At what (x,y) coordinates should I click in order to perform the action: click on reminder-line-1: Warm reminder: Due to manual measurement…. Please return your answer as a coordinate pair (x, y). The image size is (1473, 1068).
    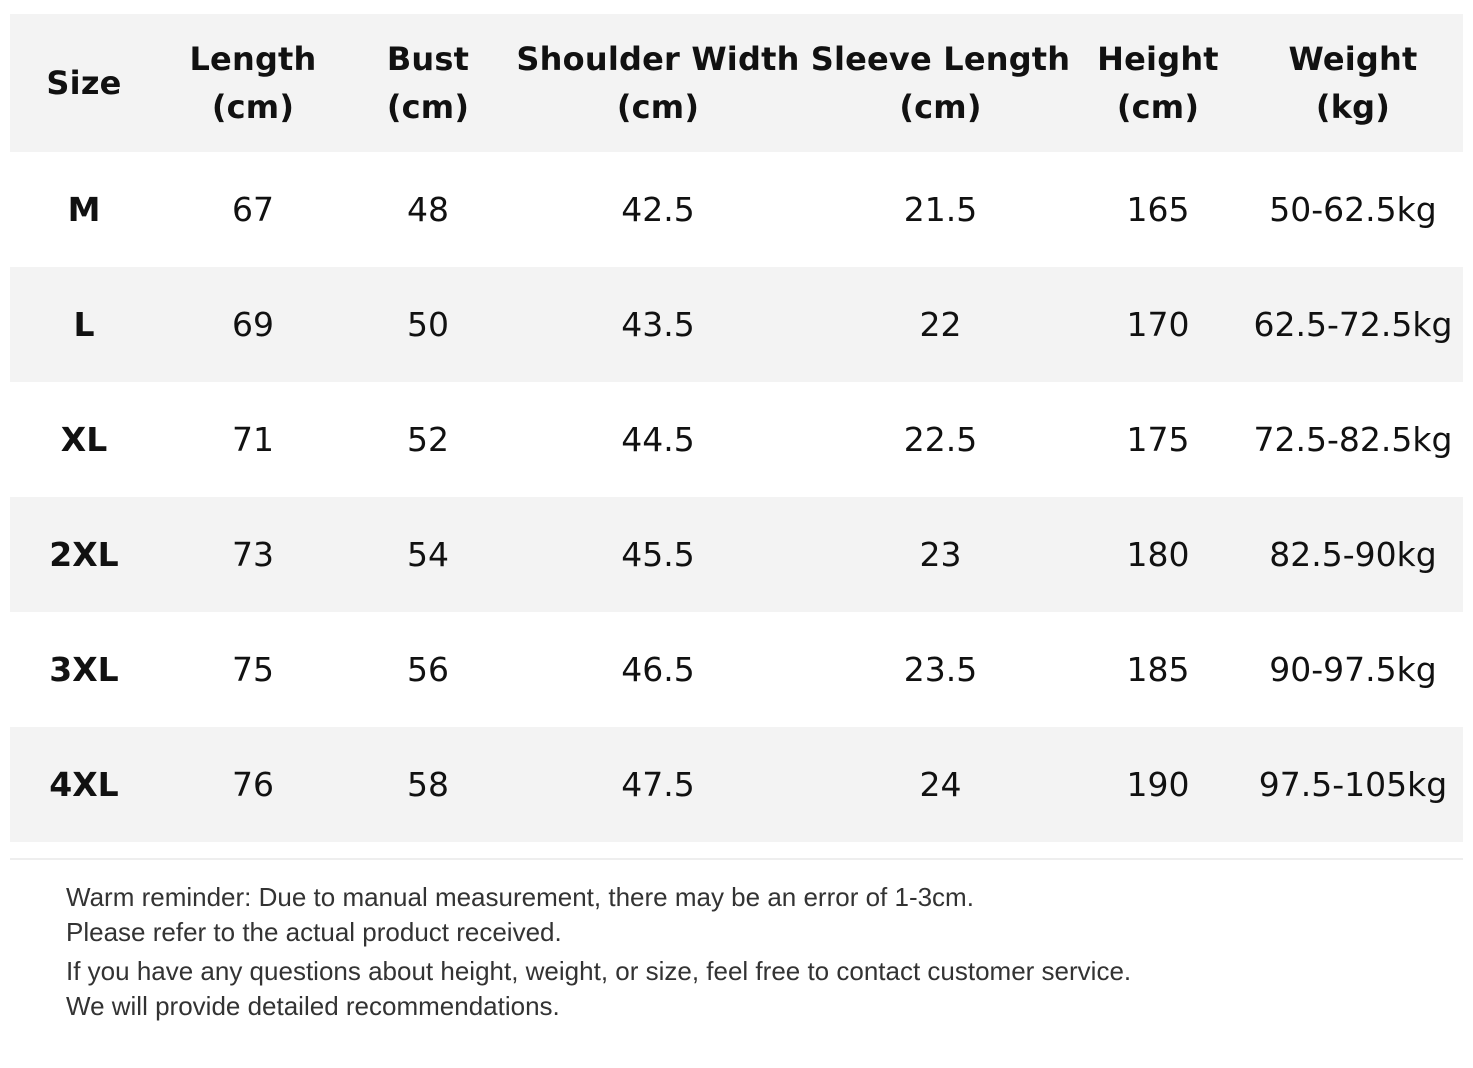
    Looking at the image, I should click on (520, 897).